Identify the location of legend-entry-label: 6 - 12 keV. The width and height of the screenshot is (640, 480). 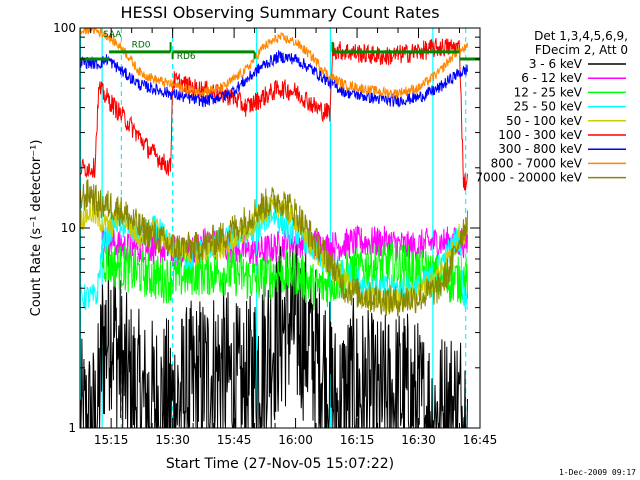
(552, 78).